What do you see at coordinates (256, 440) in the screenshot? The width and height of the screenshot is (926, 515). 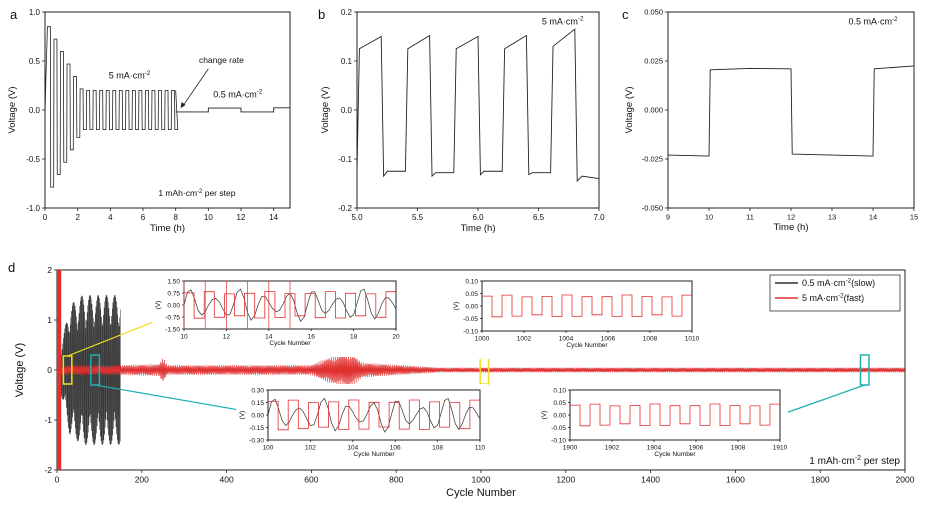 I see `y-tick-label: -0.30` at bounding box center [256, 440].